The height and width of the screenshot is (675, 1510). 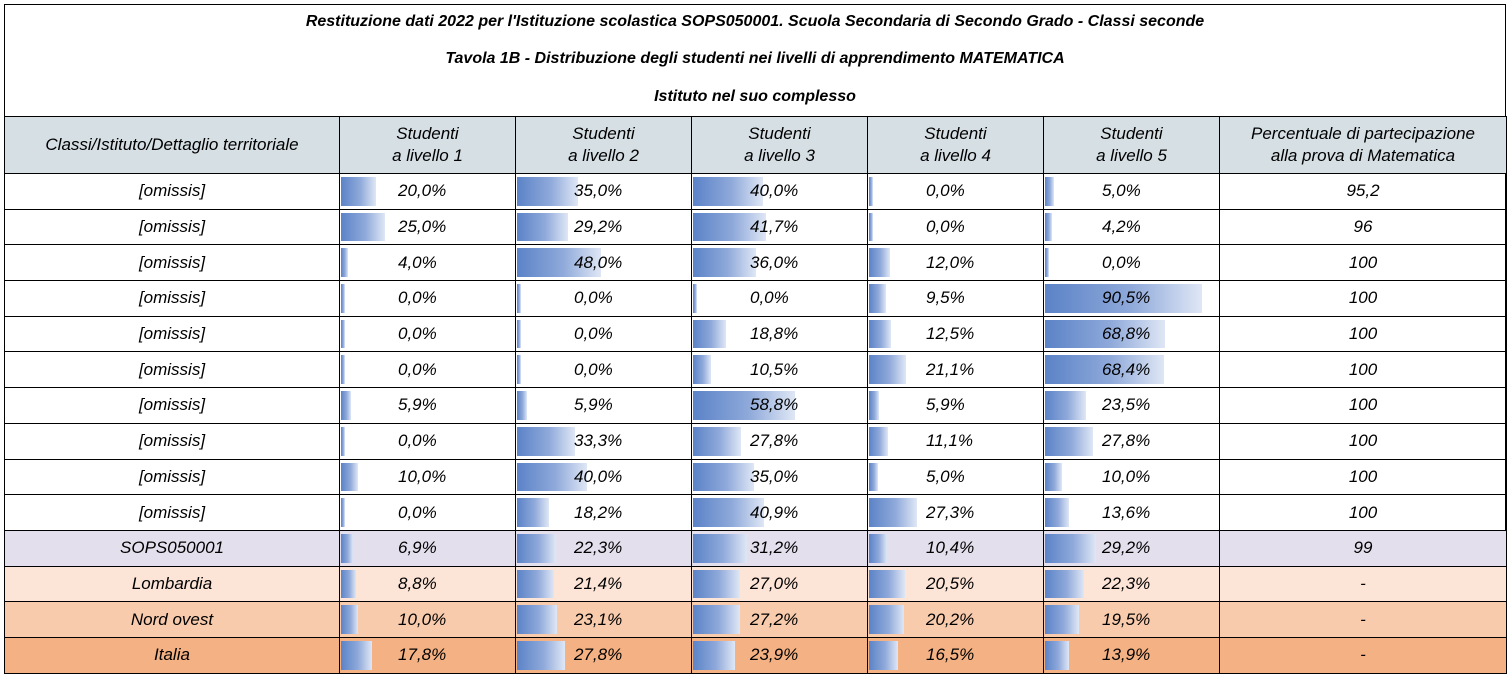 What do you see at coordinates (172, 144) in the screenshot?
I see `header-area-label: Classi/Istituto/Dettaglio territoriale` at bounding box center [172, 144].